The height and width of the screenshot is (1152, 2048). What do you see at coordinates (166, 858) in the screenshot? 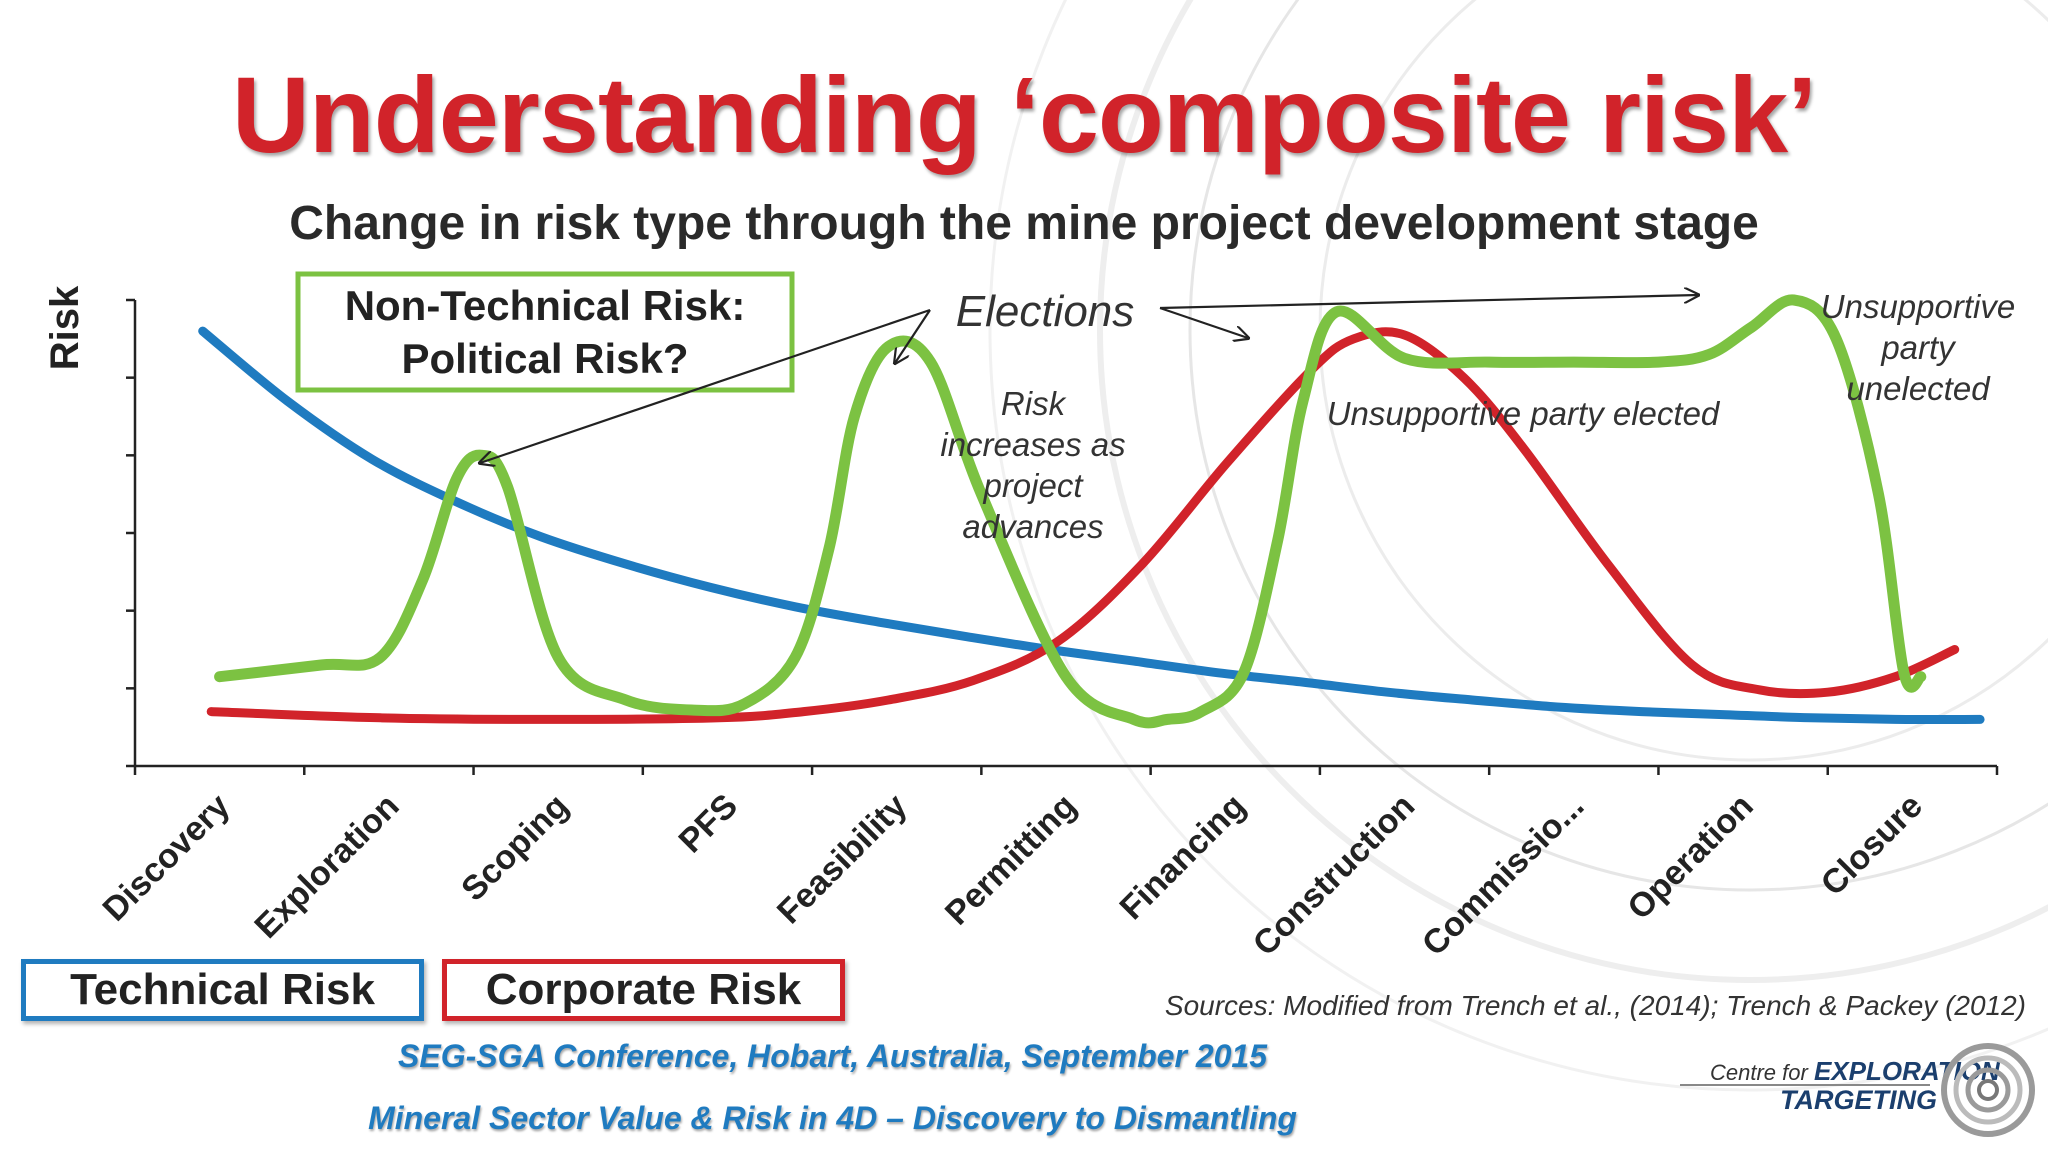
I see `x-tick-label: Discovery` at bounding box center [166, 858].